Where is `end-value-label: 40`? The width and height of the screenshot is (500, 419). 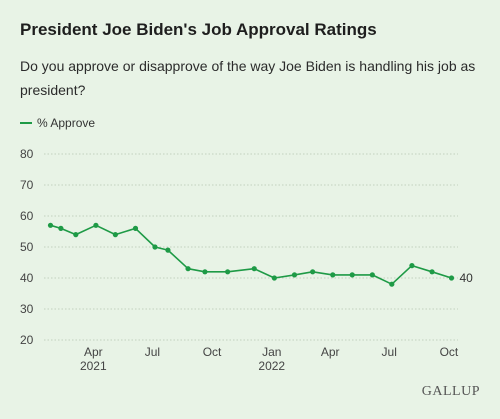 end-value-label: 40 is located at coordinates (467, 278).